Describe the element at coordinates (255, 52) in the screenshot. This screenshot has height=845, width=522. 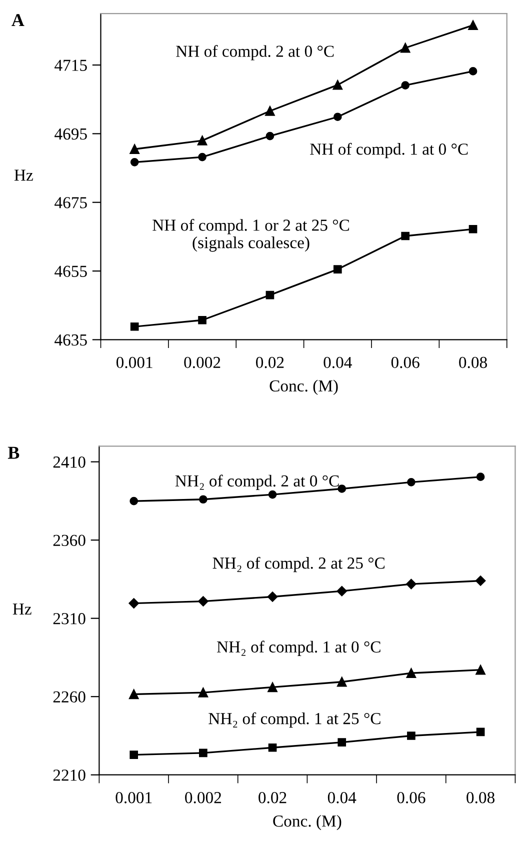
I see `series-label: NH of compd. 2 at 0 °C` at that location.